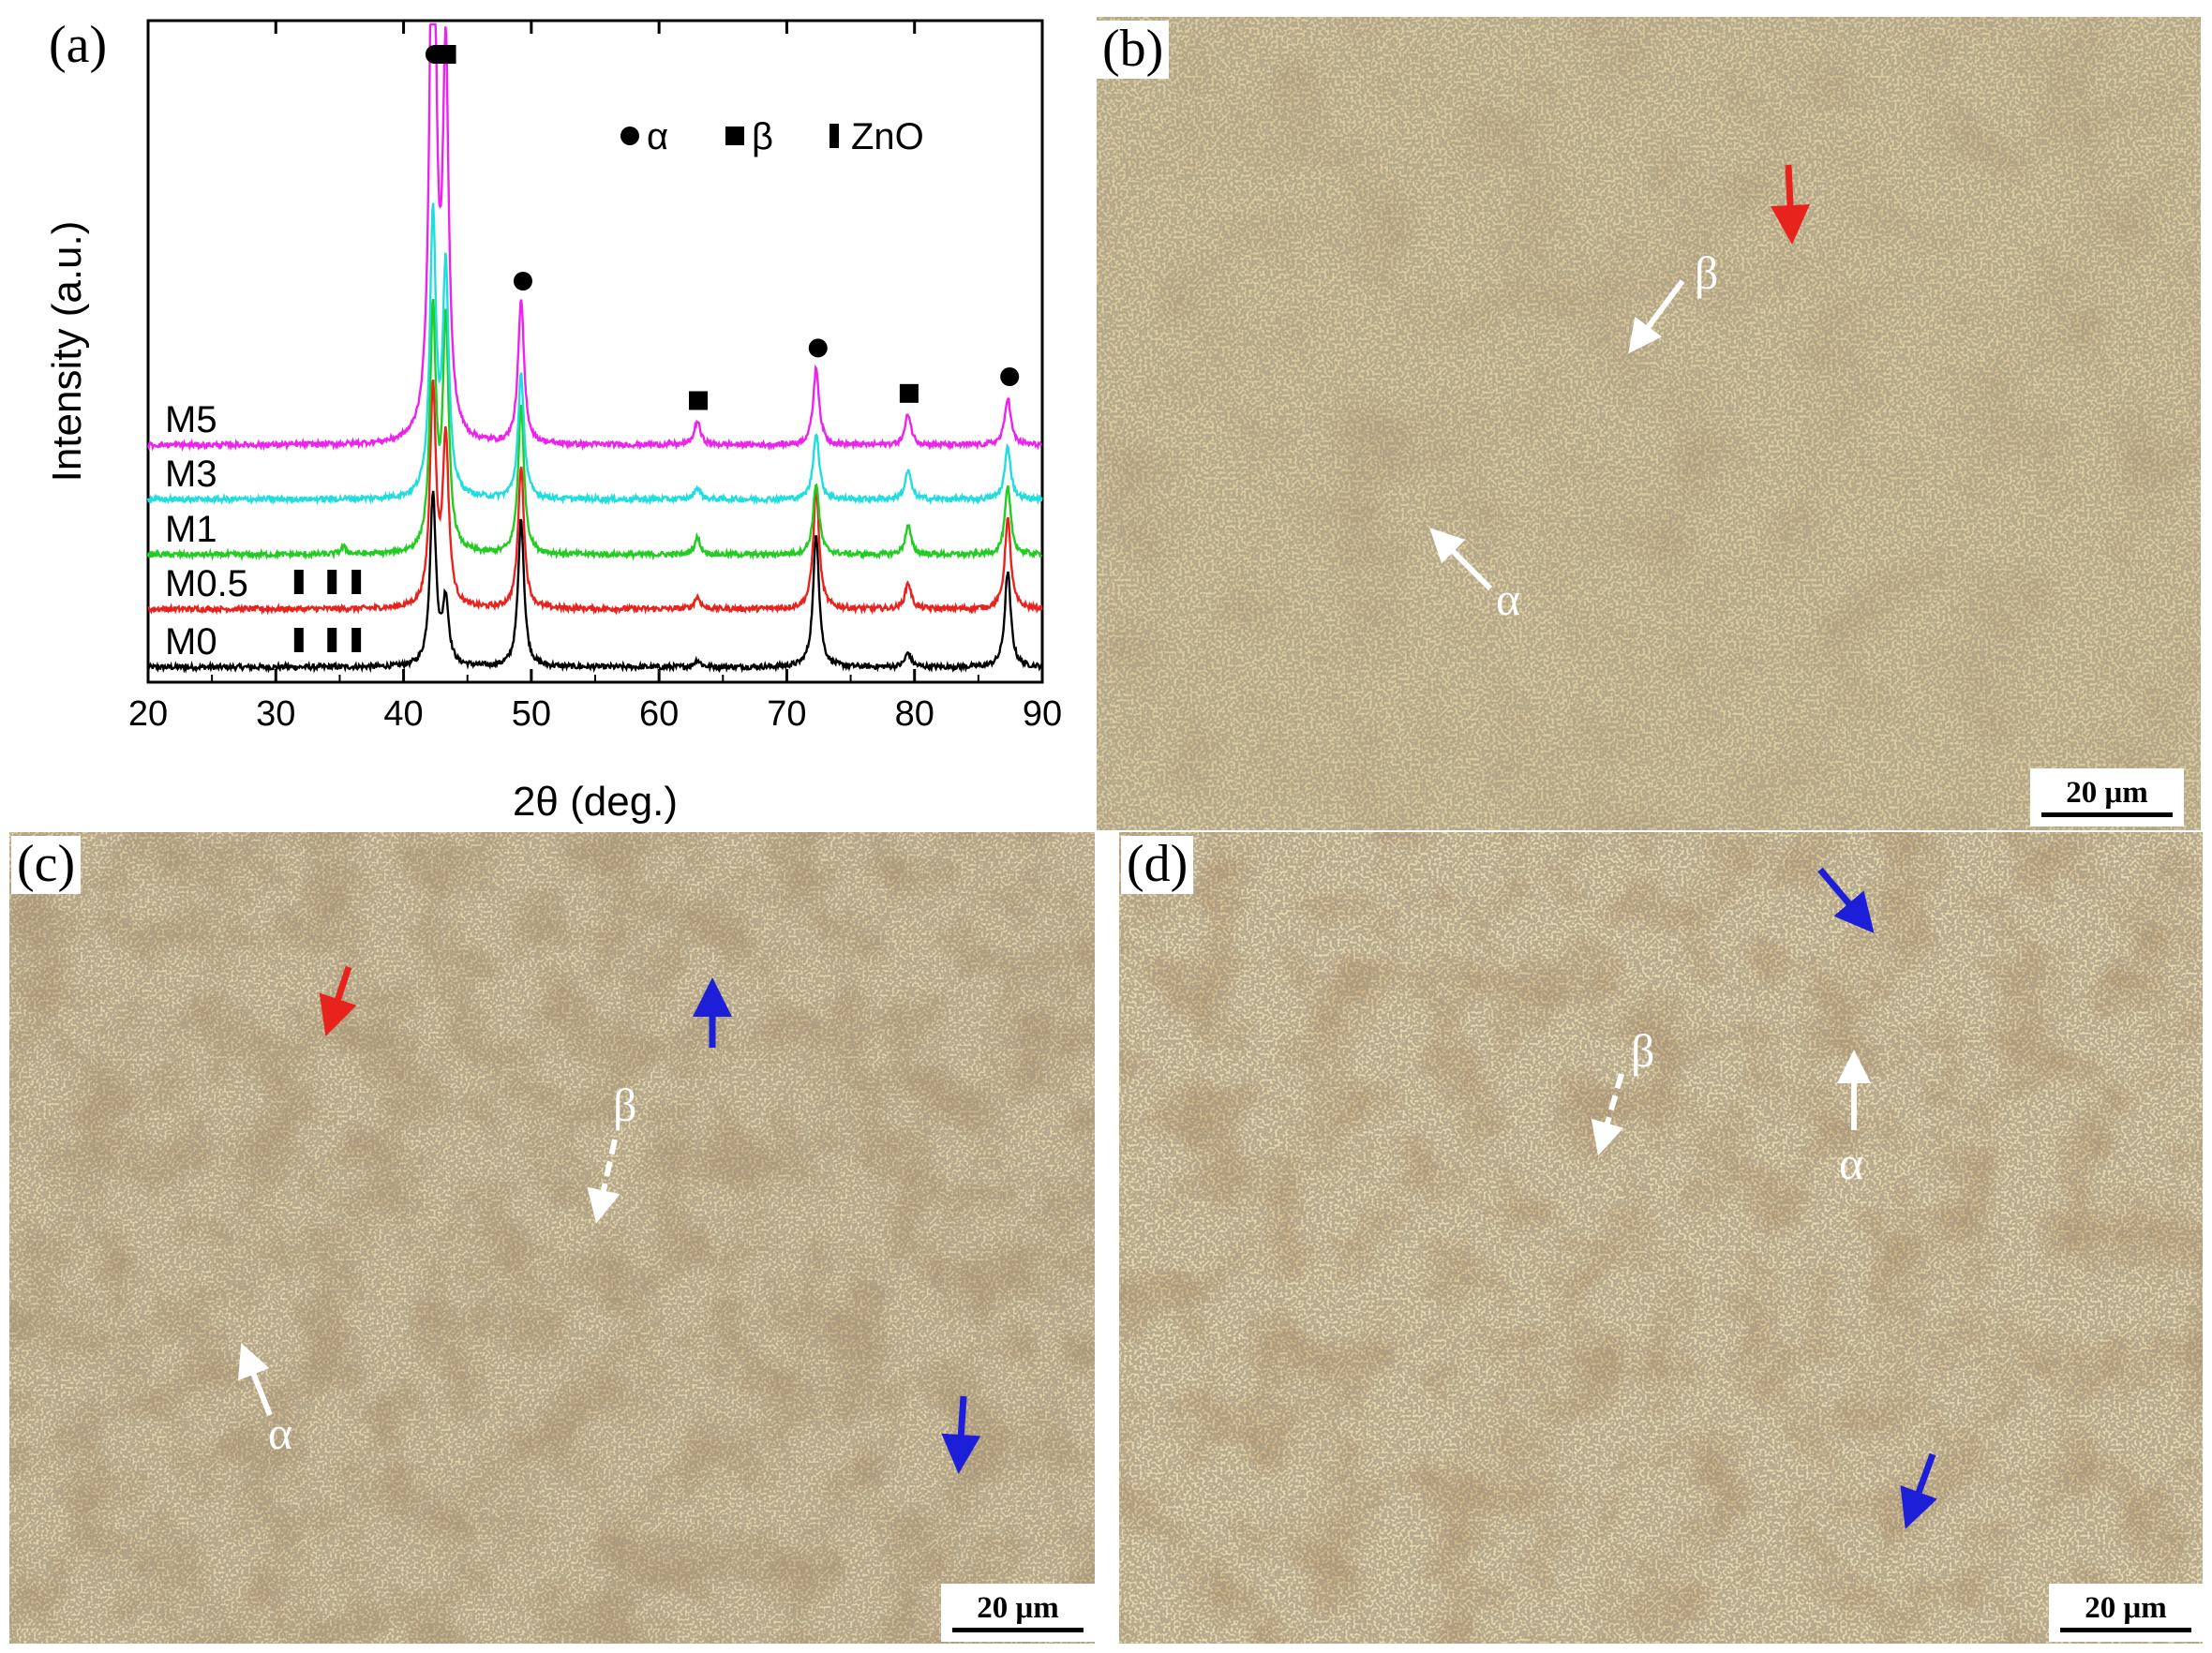 The width and height of the screenshot is (2212, 1653). Describe the element at coordinates (1042, 714) in the screenshot. I see `x-tick-label: 90` at that location.